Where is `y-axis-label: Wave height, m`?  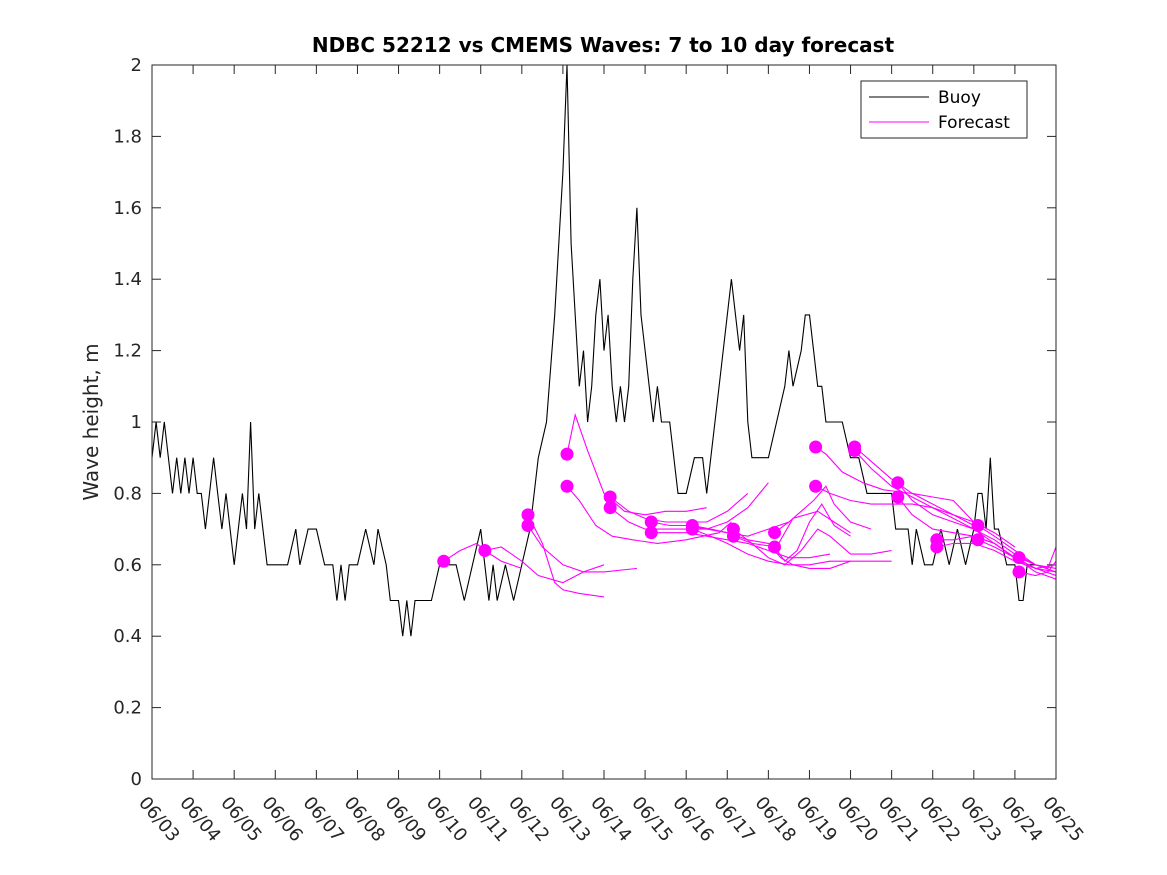
y-axis-label: Wave height, m is located at coordinates (91, 421).